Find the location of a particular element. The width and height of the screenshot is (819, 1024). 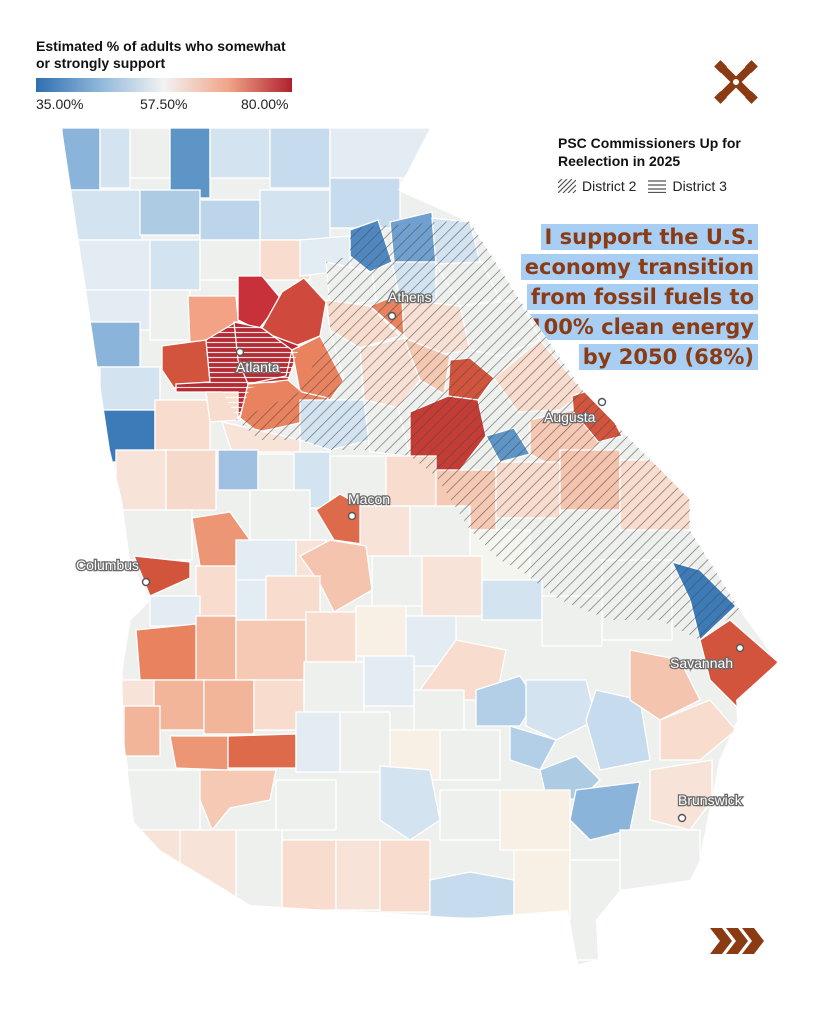

city-atlanta: Atlanta is located at coordinates (258, 361).